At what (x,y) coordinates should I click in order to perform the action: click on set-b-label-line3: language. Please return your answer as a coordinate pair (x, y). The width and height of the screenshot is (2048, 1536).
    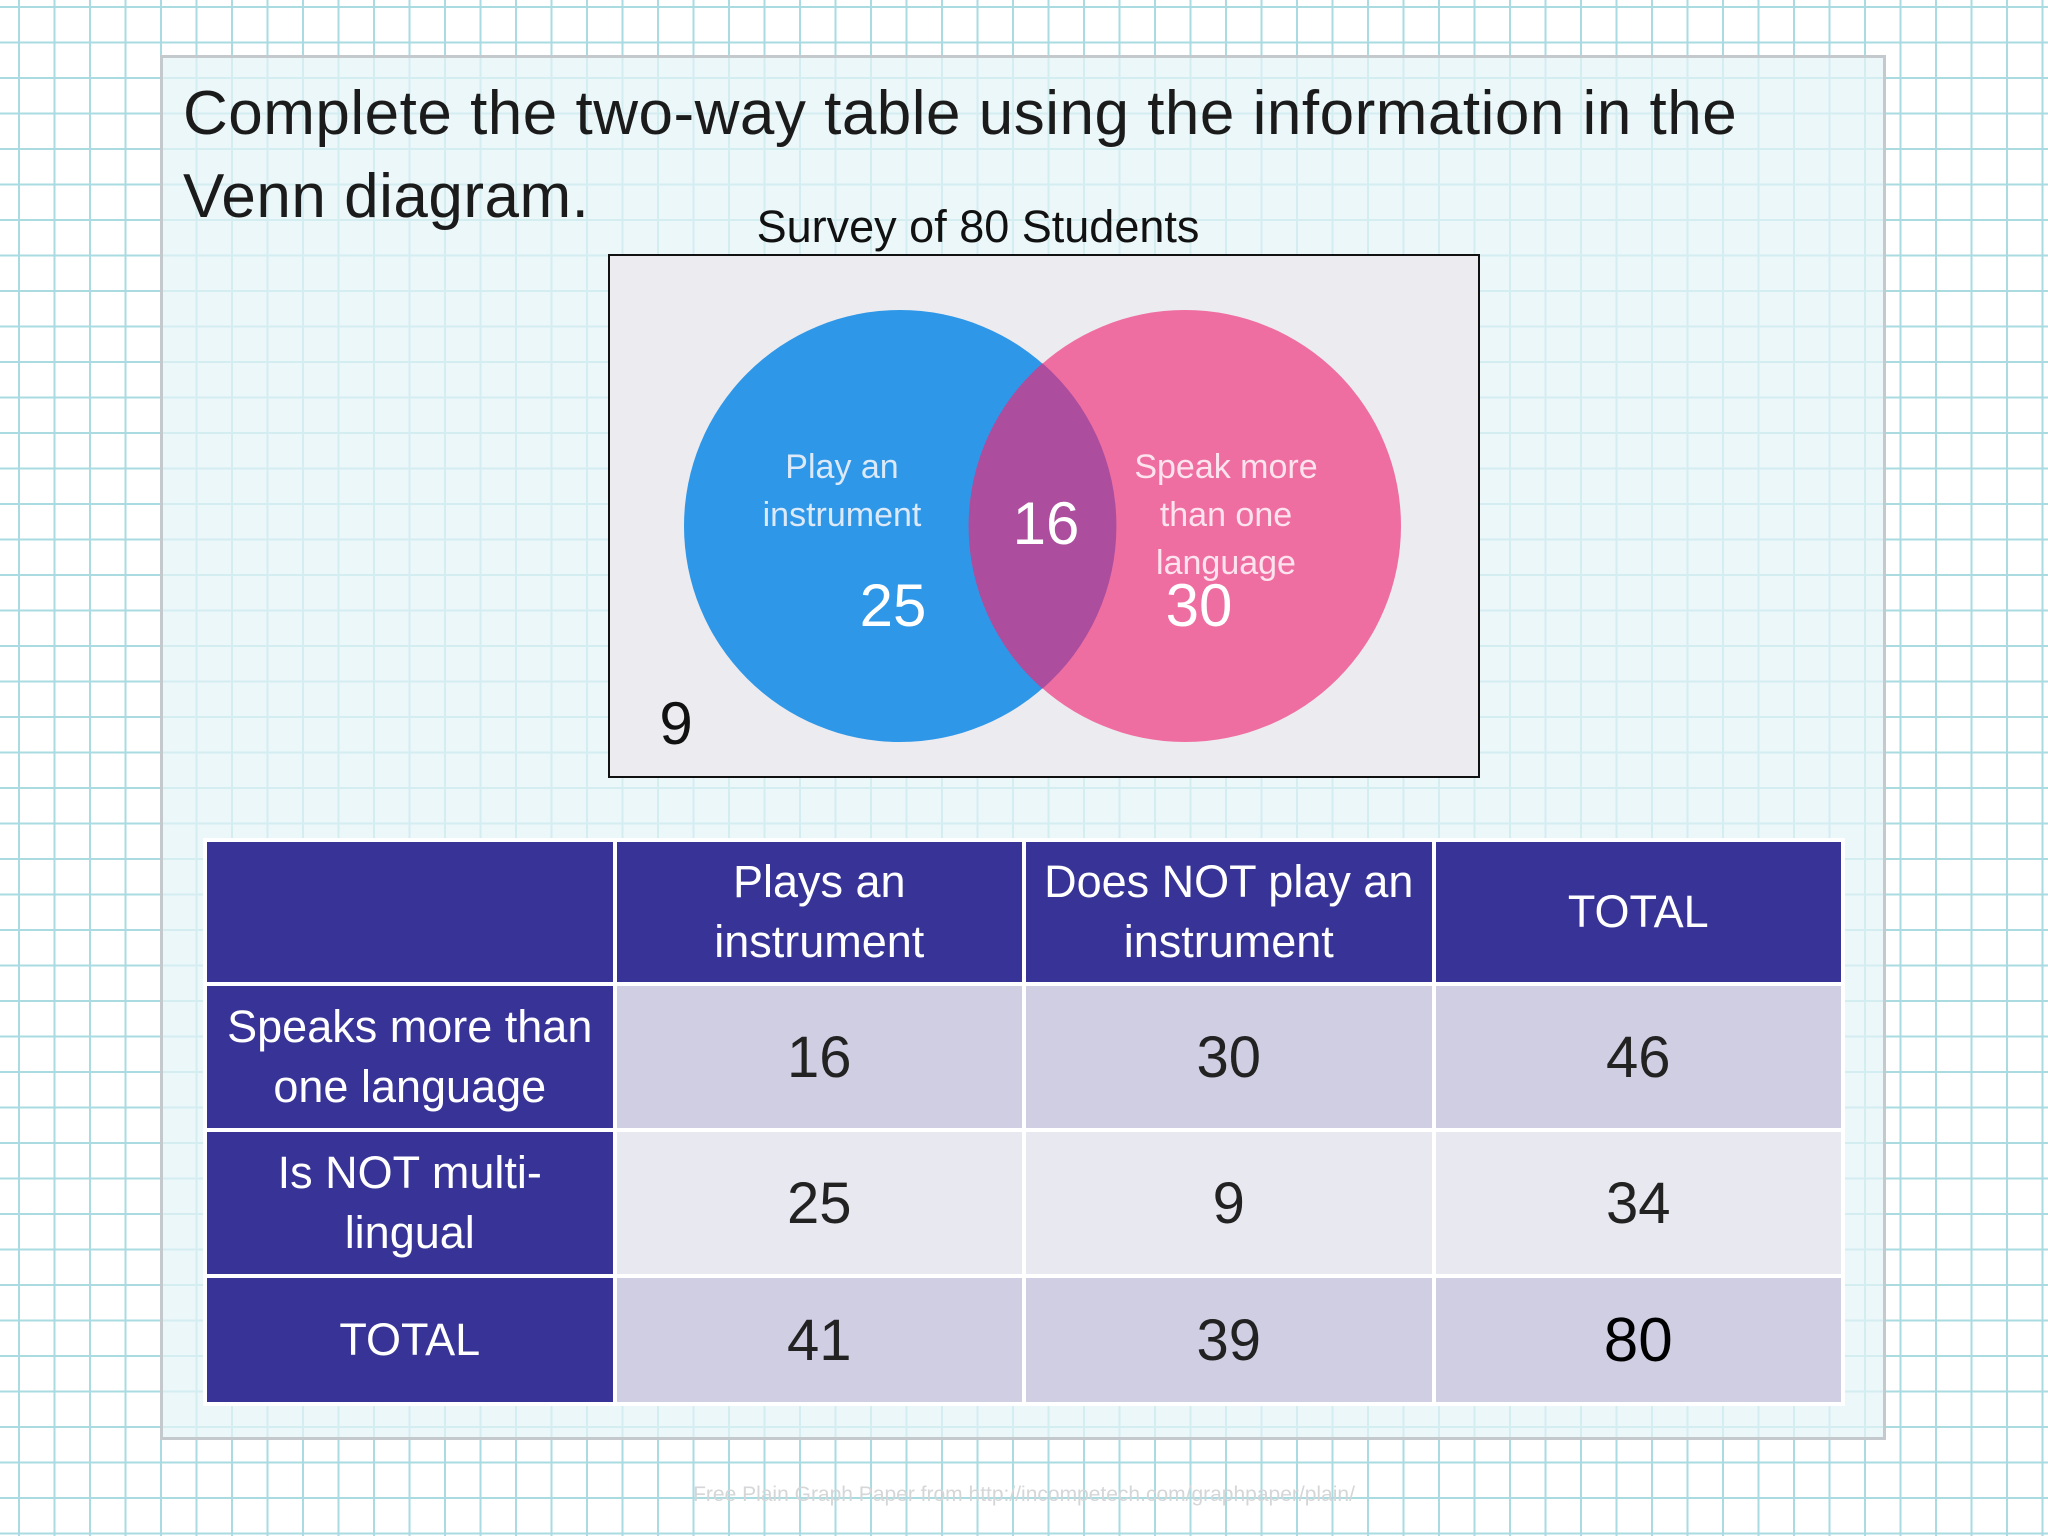
    Looking at the image, I should click on (1226, 563).